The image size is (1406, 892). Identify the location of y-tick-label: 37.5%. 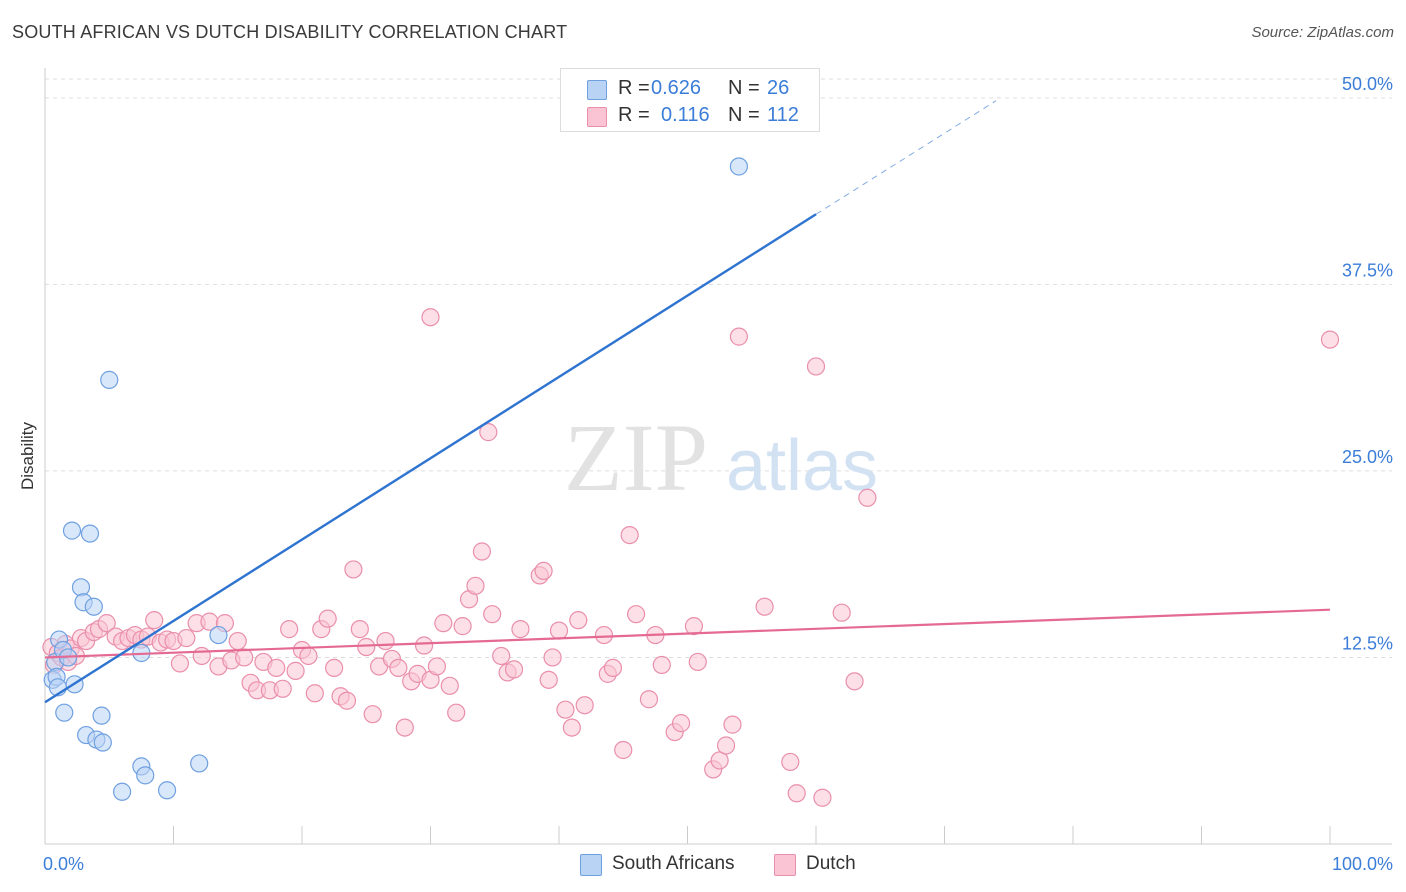
(1367, 270).